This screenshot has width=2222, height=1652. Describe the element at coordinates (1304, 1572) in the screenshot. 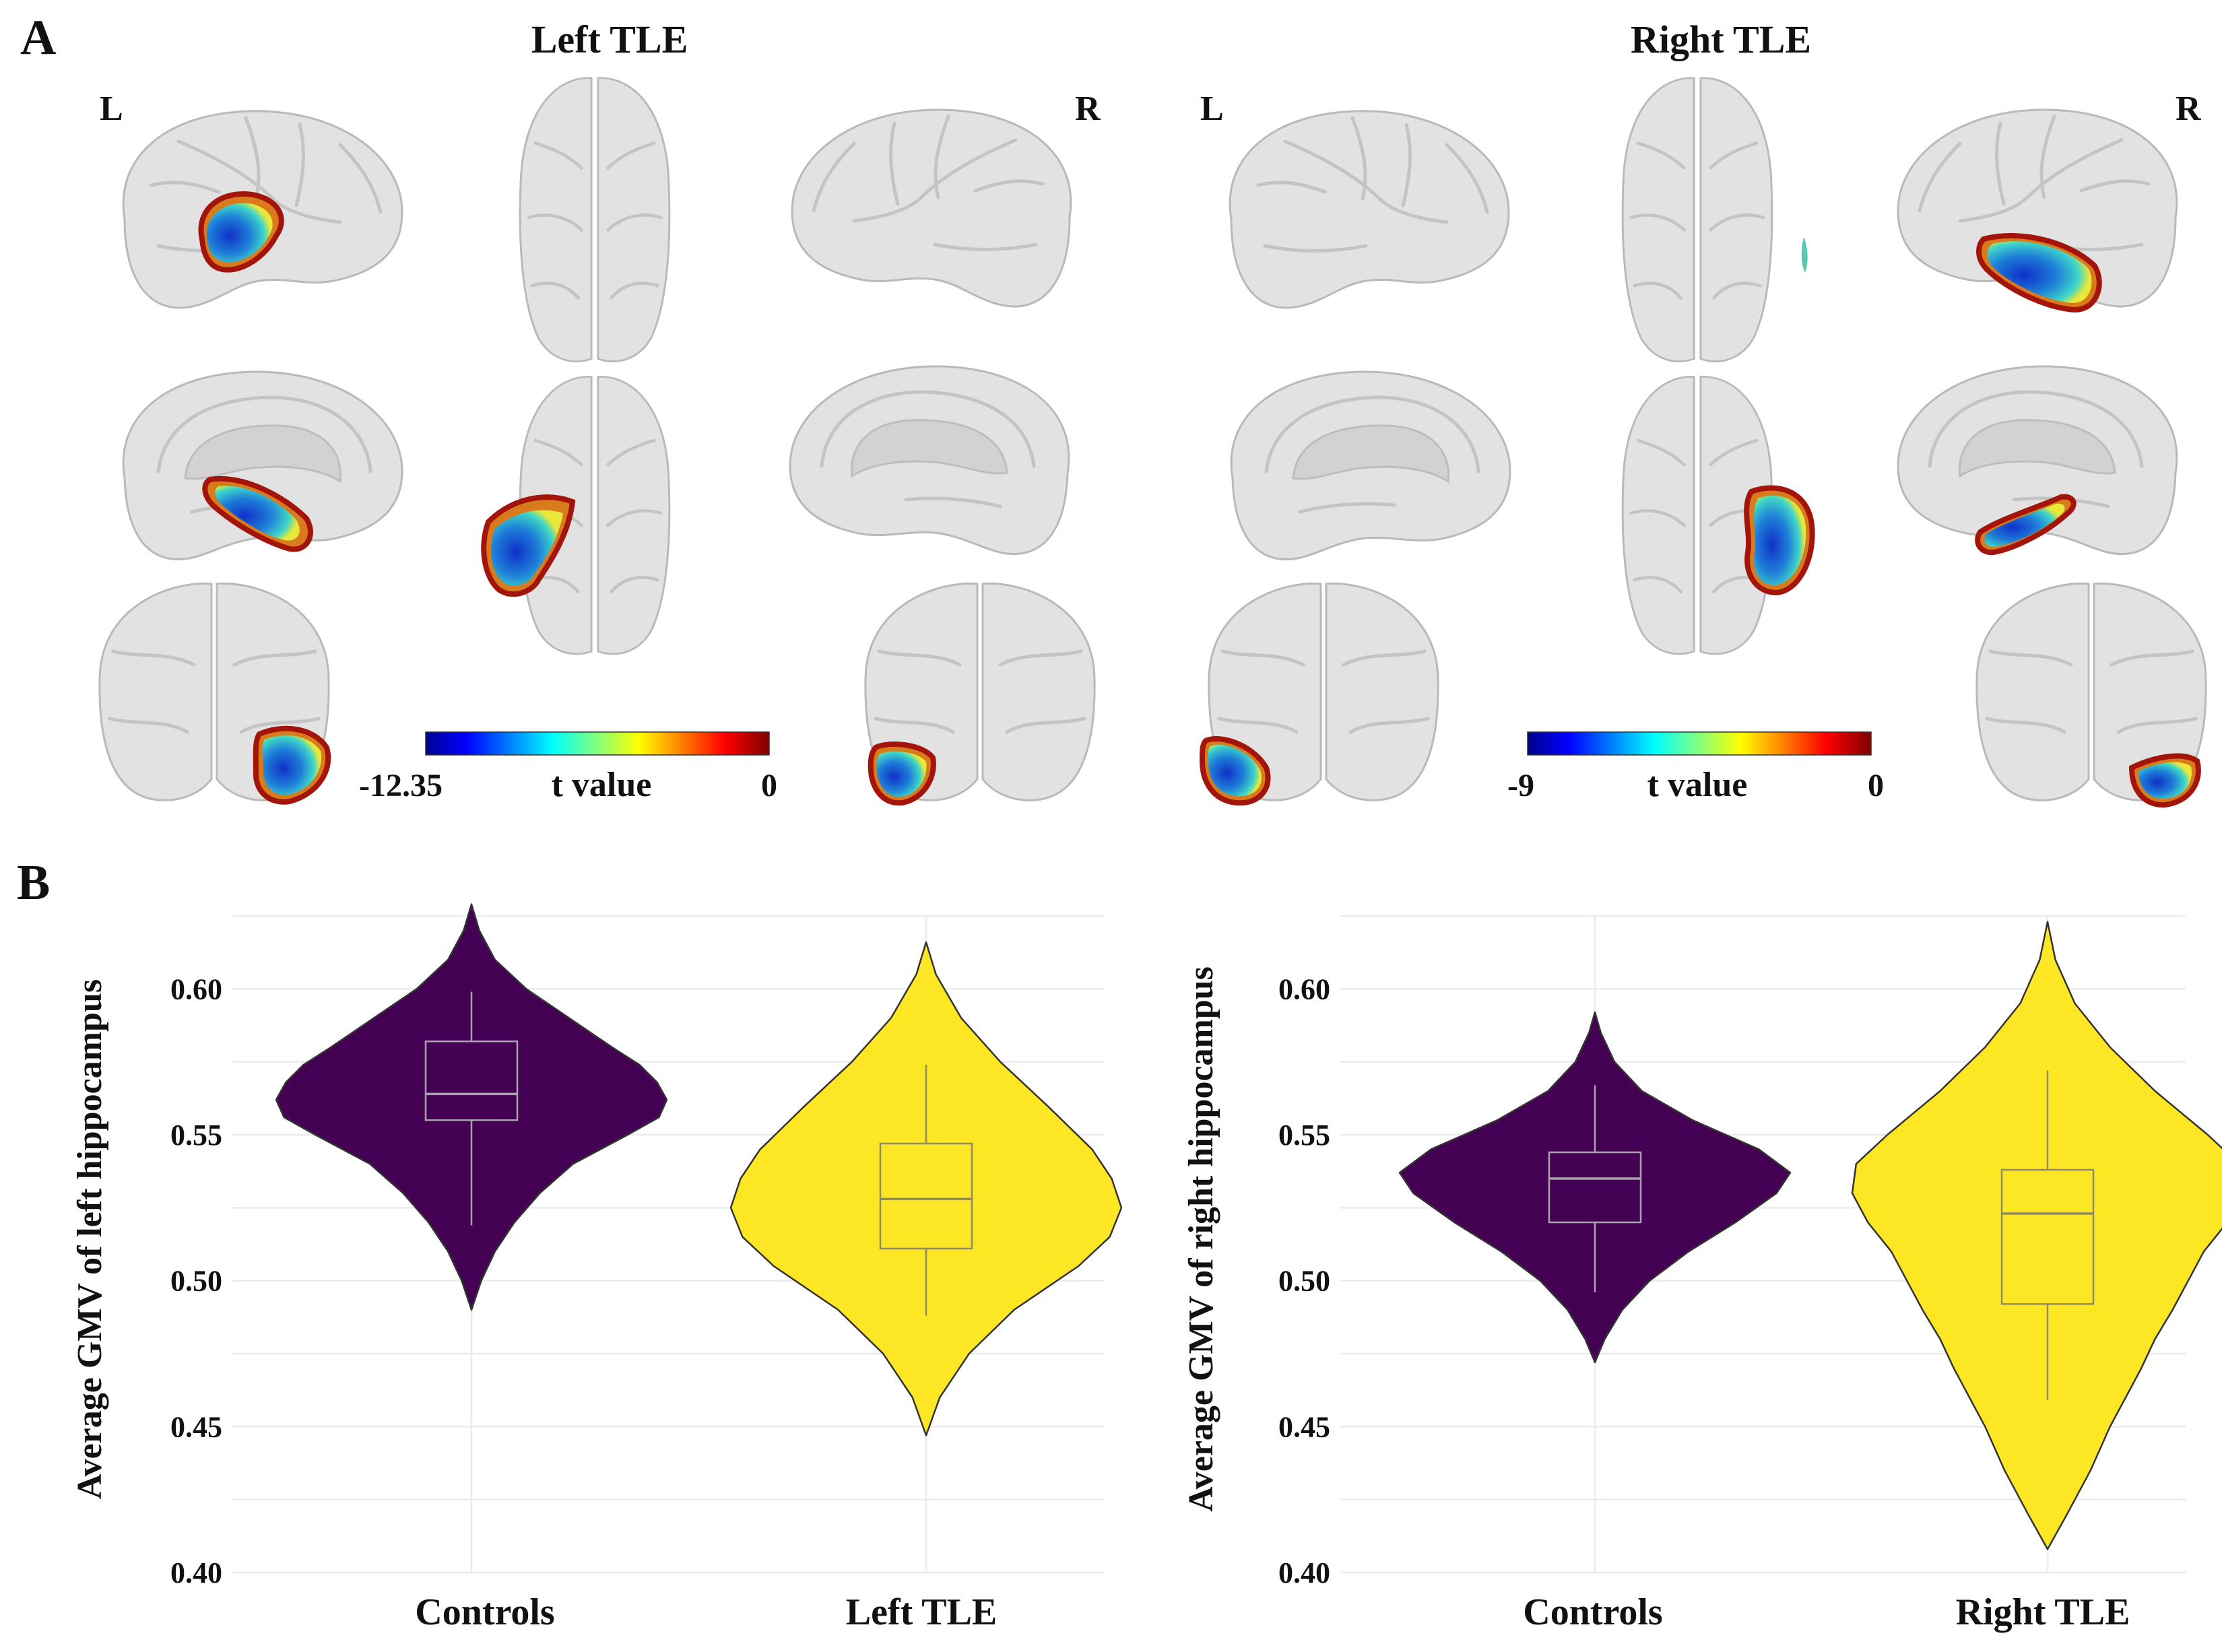

I see `chart-right-ytick: 0.40` at that location.